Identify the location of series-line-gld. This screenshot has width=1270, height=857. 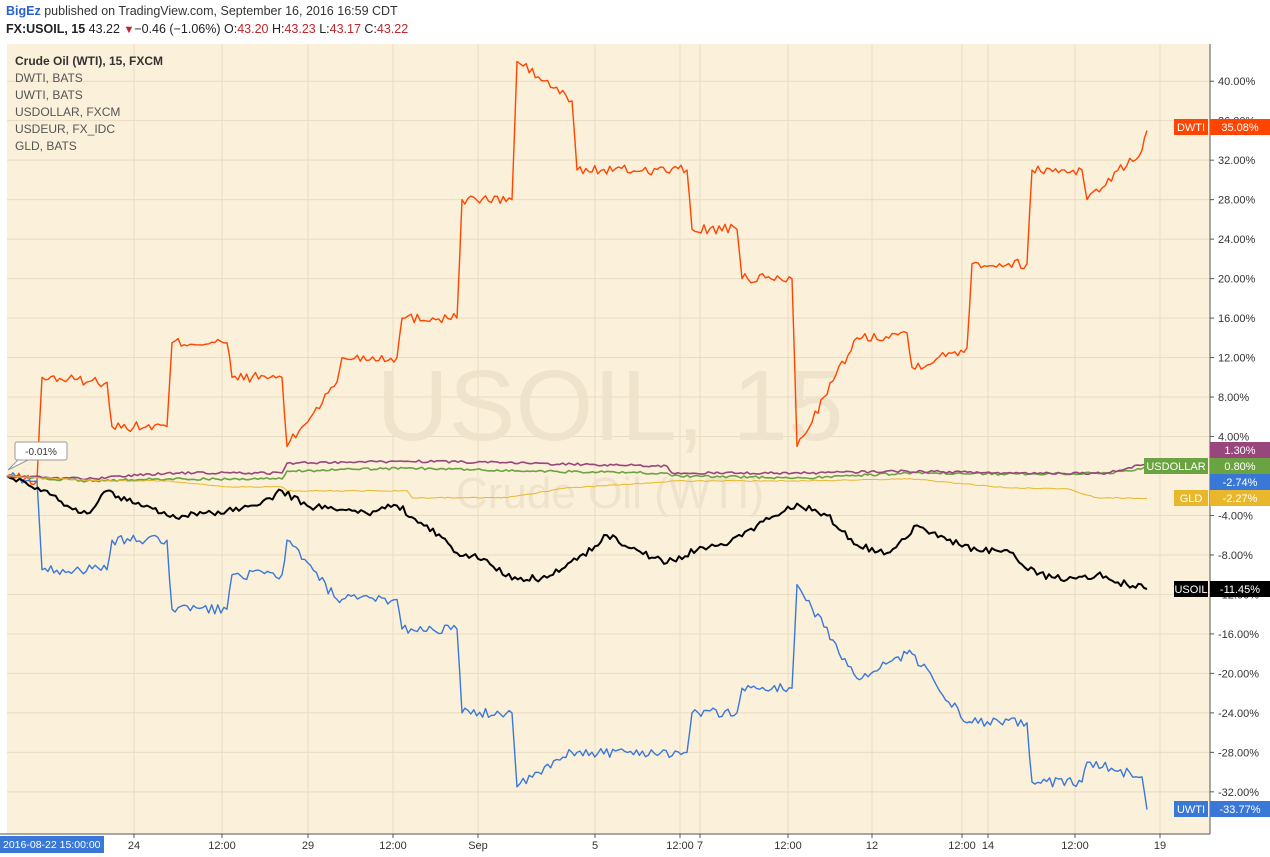
(577, 487).